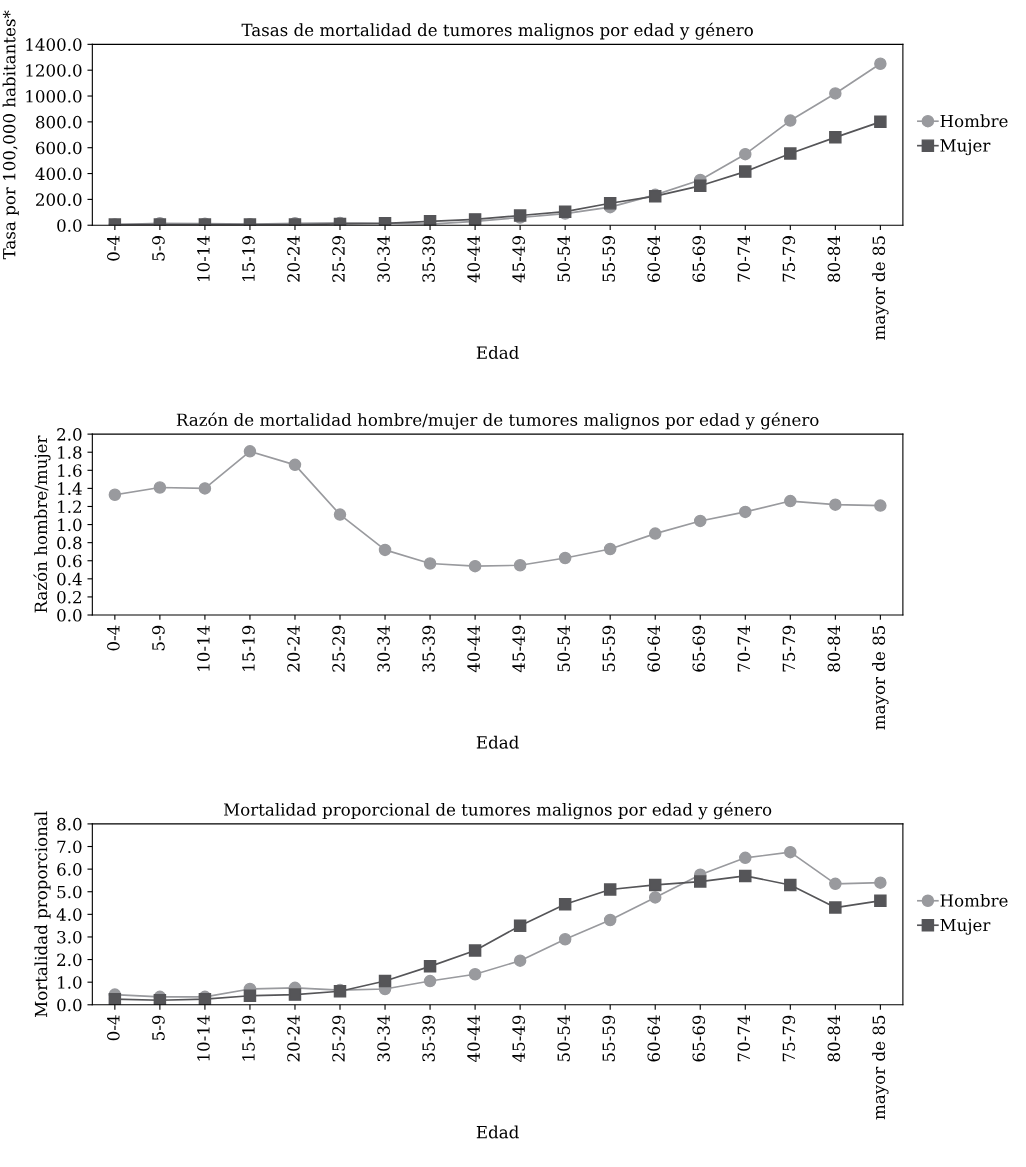  What do you see at coordinates (69, 937) in the screenshot?
I see `y-tick-label: 3.0` at bounding box center [69, 937].